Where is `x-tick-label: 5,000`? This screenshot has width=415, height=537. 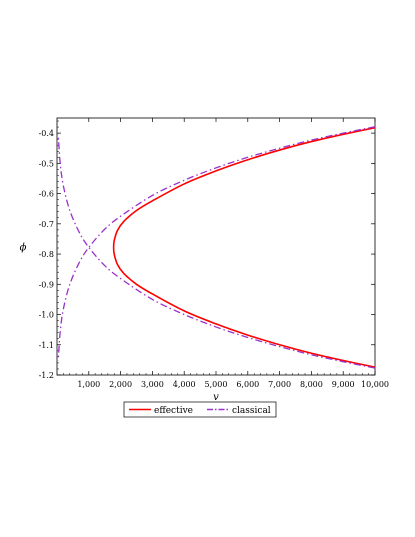 x-tick-label: 5,000 is located at coordinates (216, 384).